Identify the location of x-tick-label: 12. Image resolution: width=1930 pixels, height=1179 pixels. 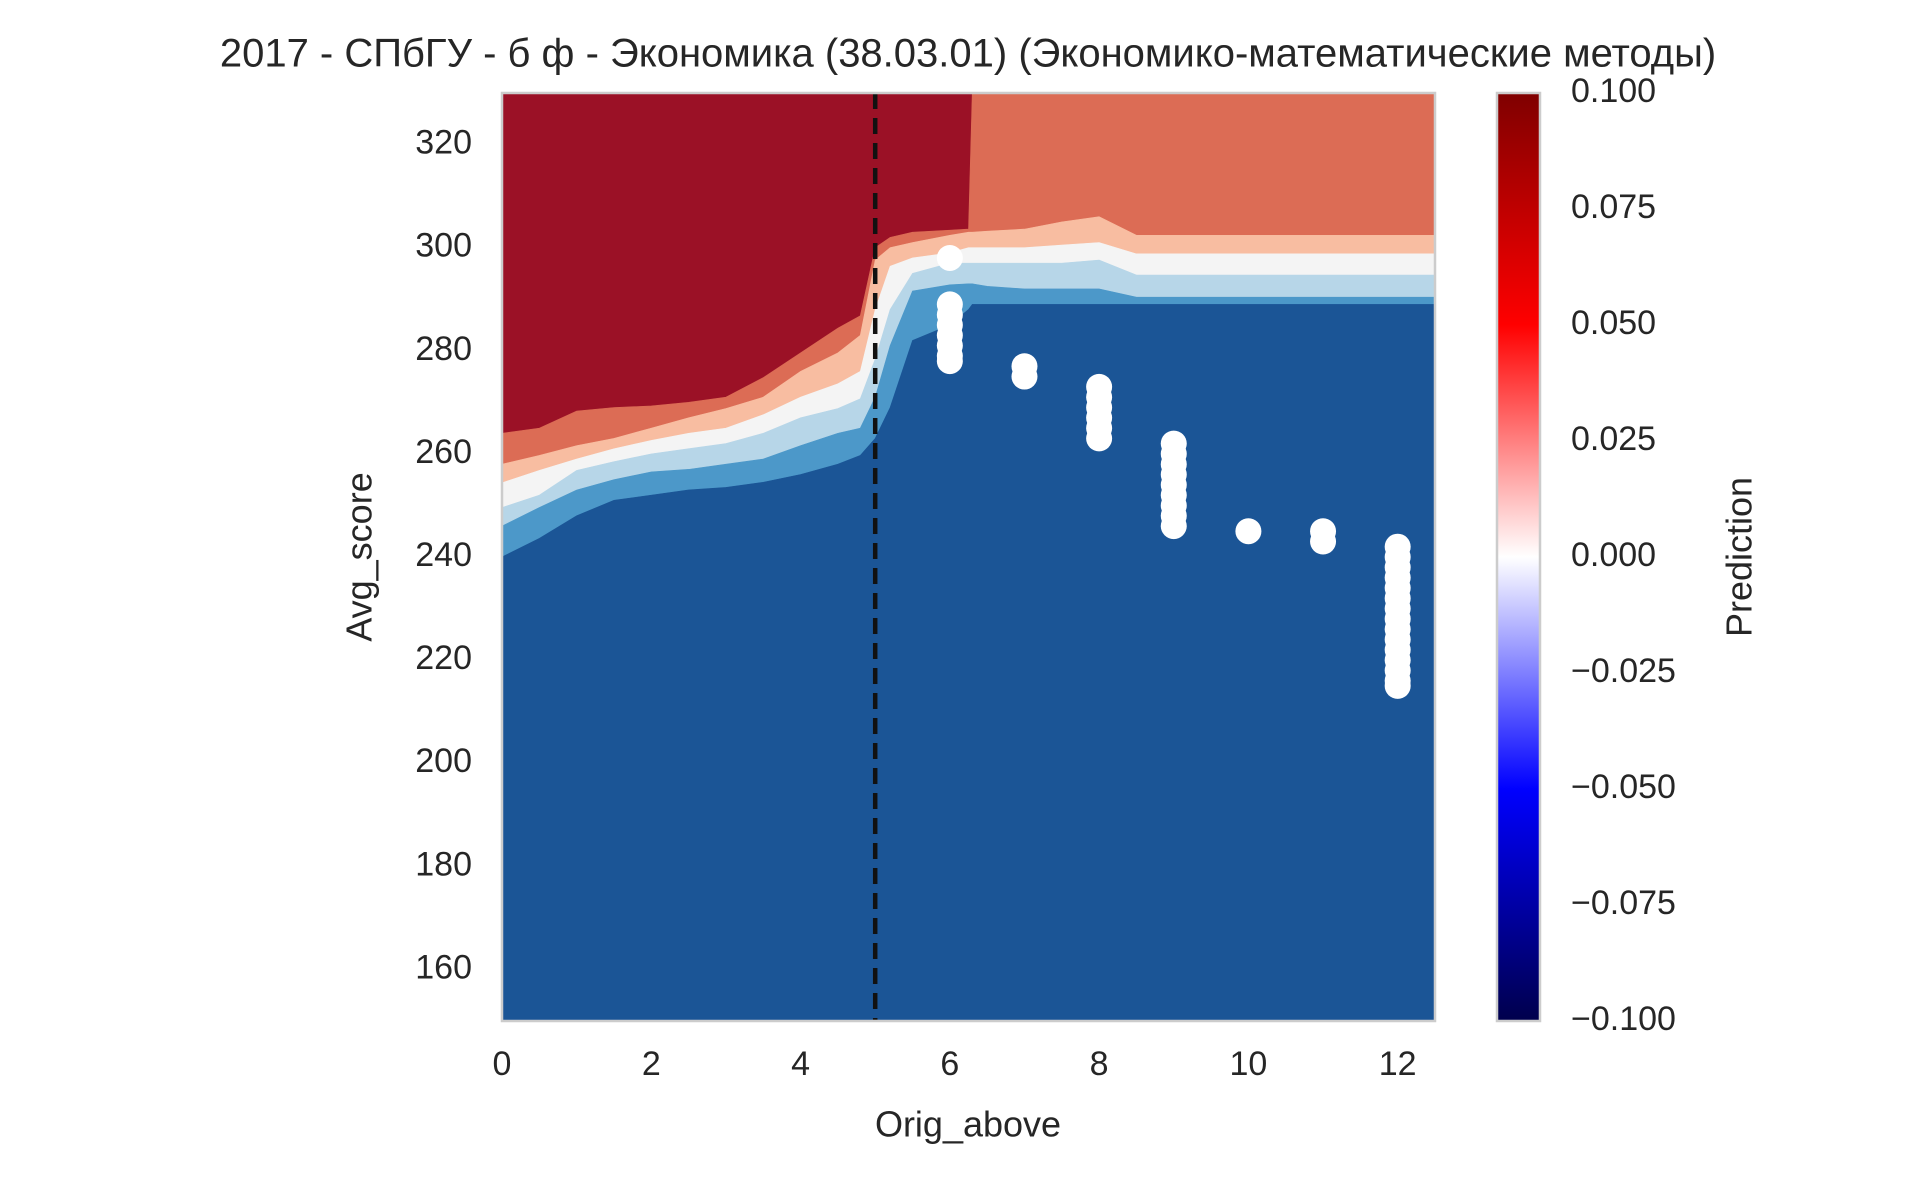
(1398, 1064).